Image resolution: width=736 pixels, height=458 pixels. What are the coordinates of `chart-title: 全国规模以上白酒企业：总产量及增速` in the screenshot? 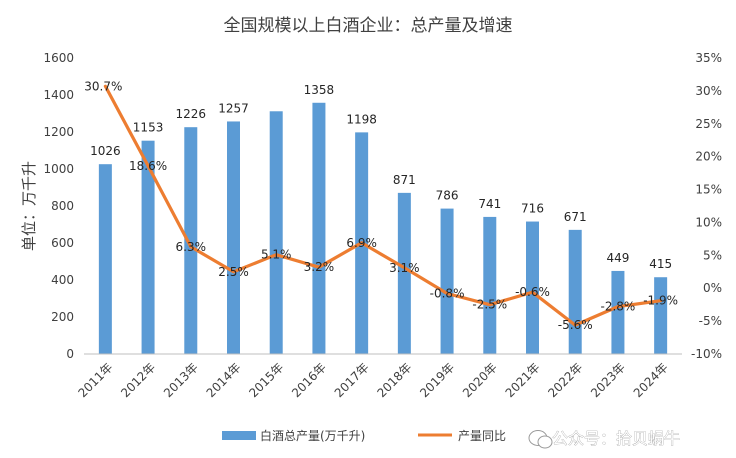 It's located at (368, 26).